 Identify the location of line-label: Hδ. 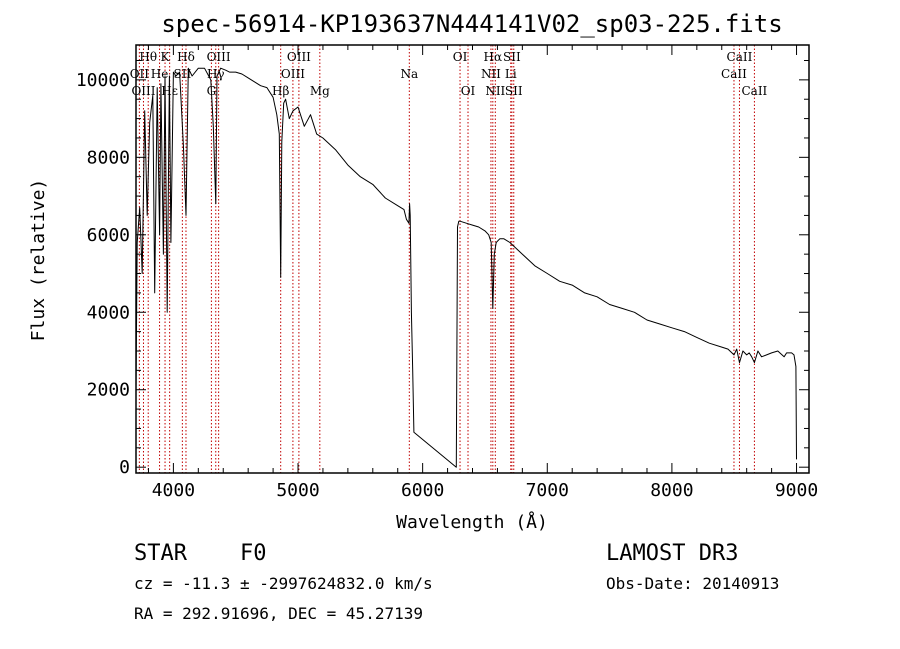
(186, 57).